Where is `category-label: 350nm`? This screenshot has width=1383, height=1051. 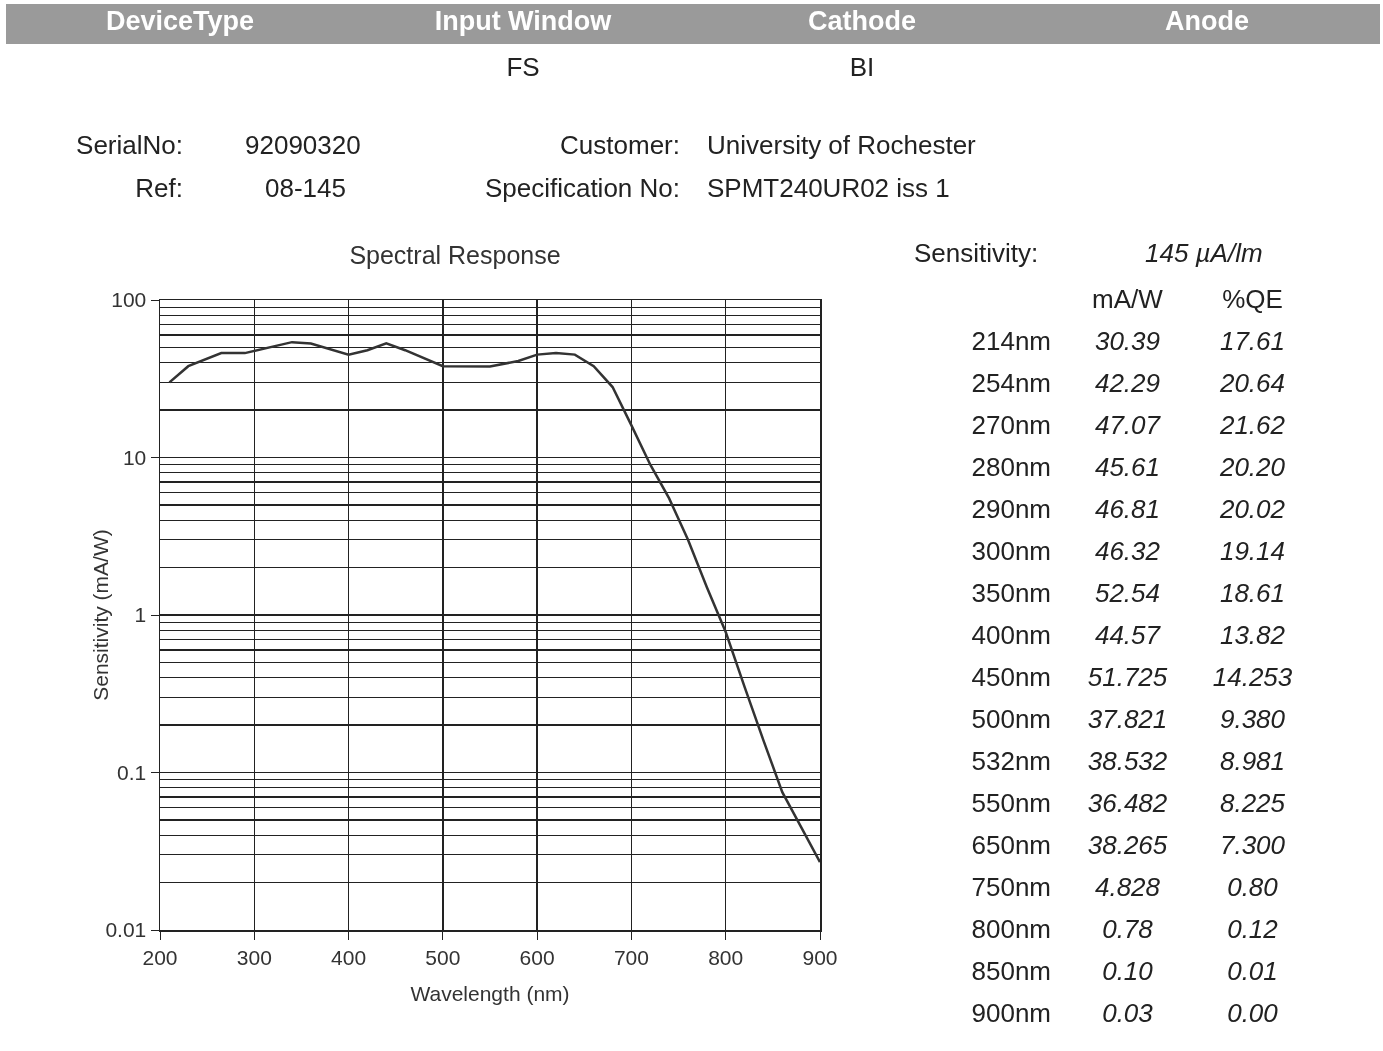
category-label: 350nm is located at coordinates (1011, 593).